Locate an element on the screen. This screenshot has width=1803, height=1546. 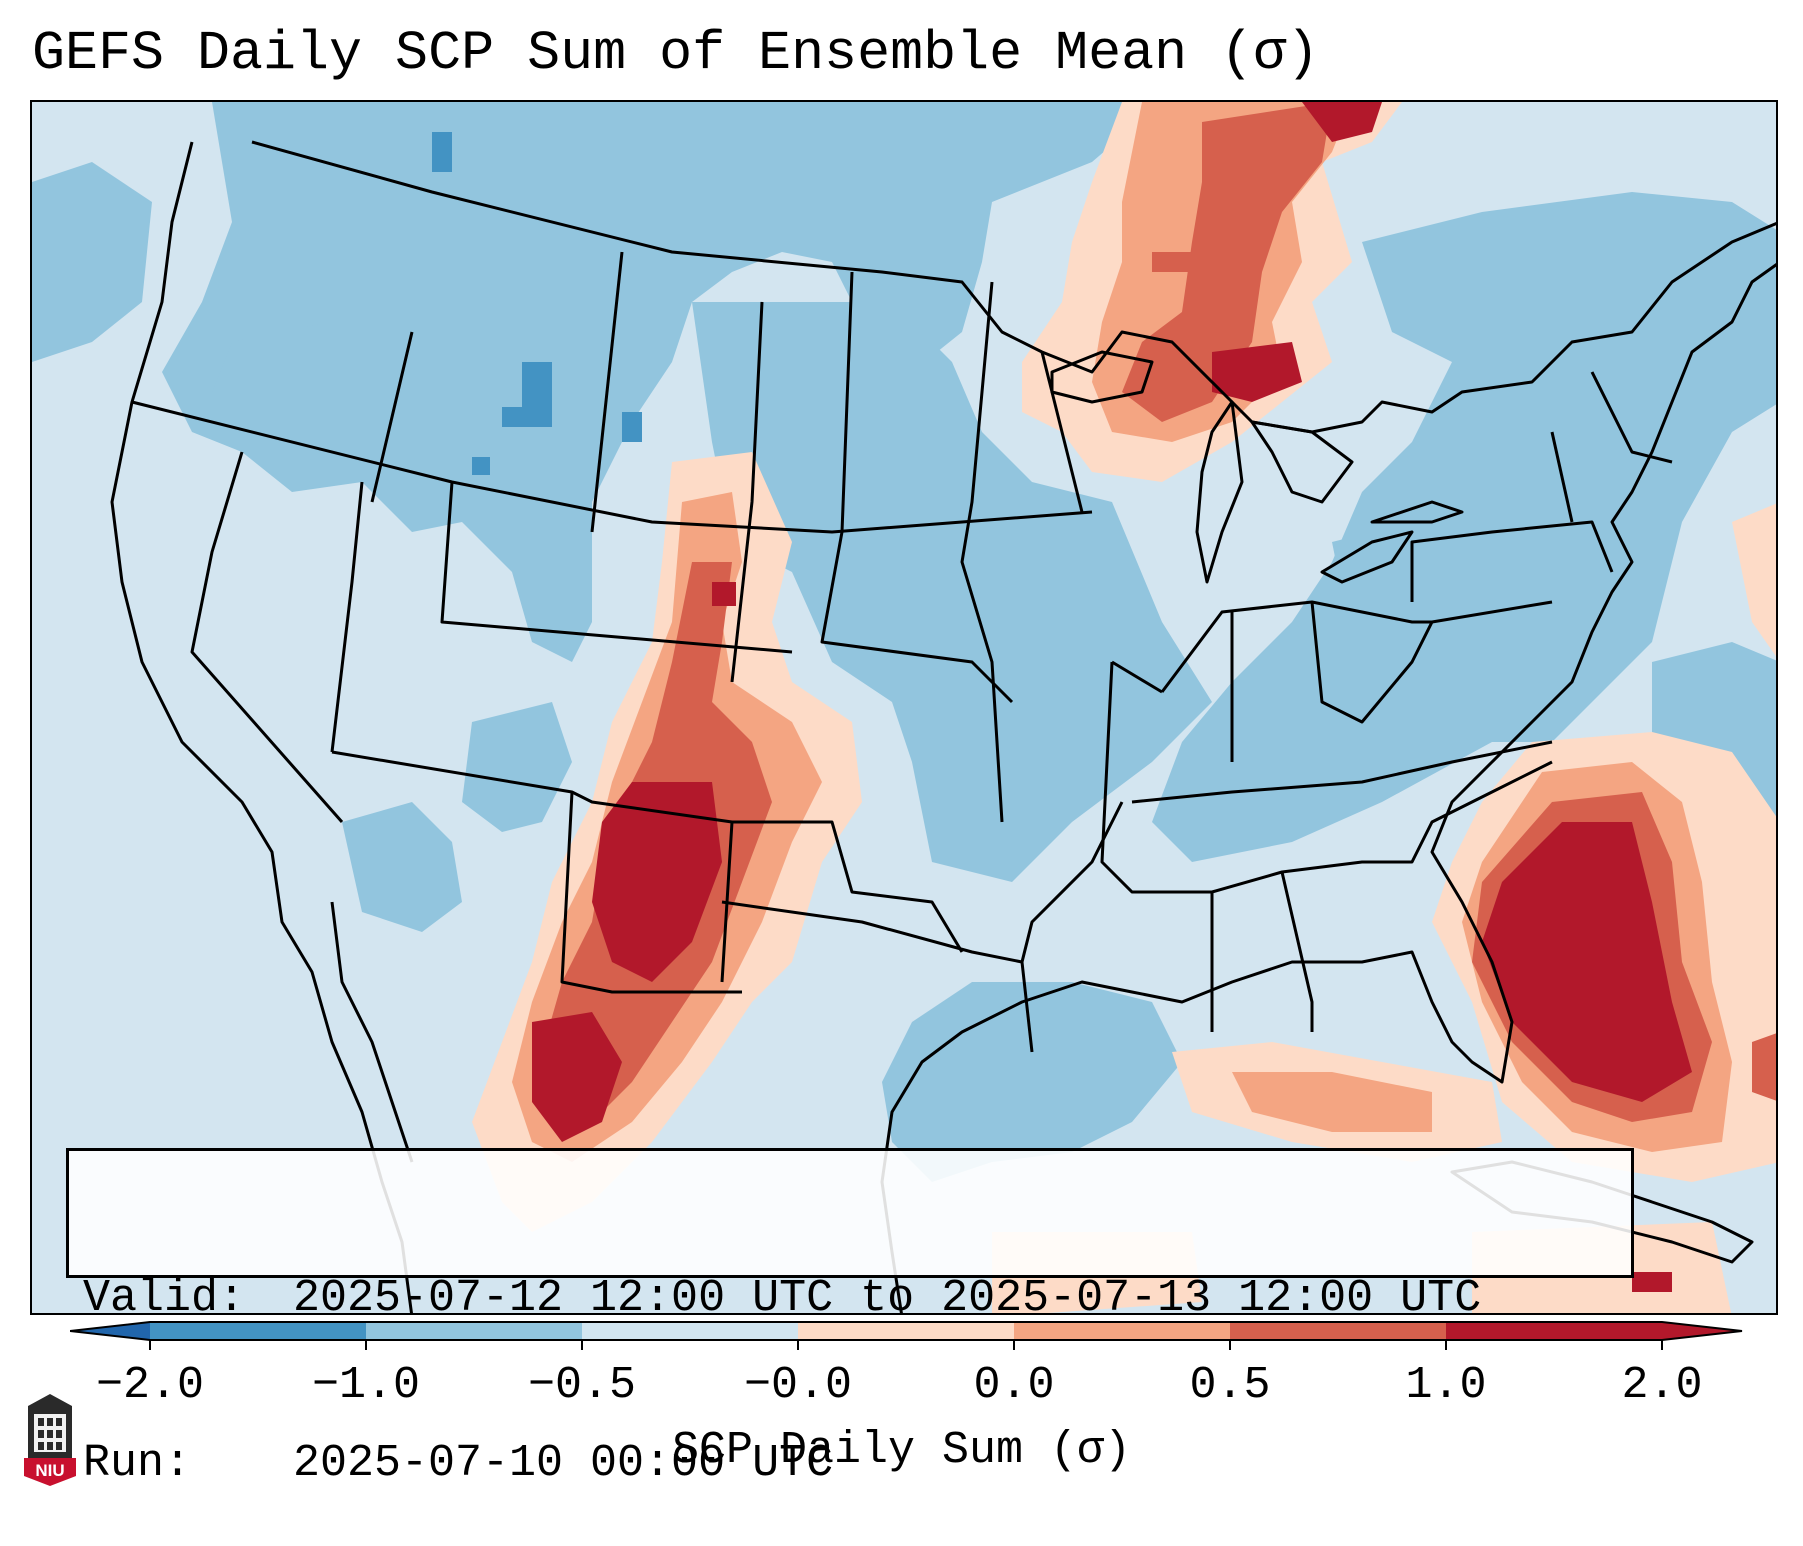
run-value: 2025-07-10 00:00 UTC is located at coordinates (563, 1463).